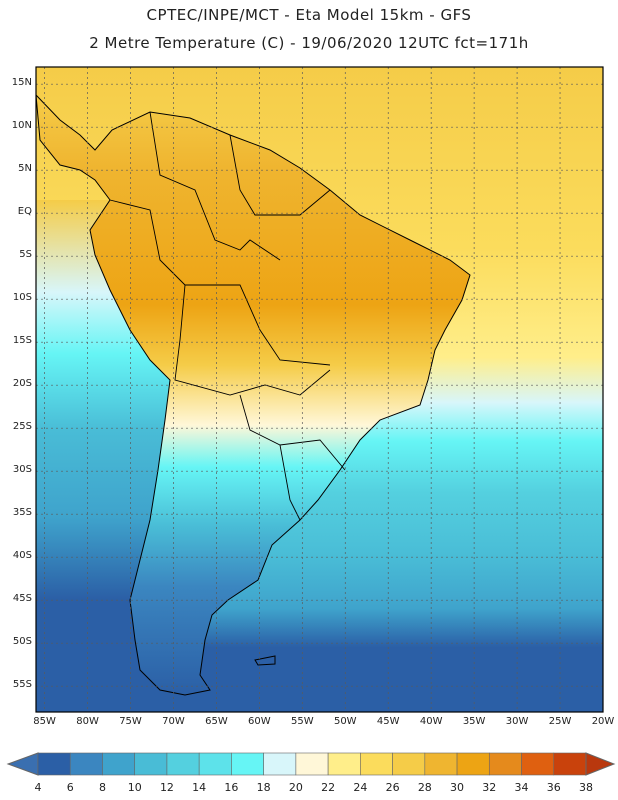  What do you see at coordinates (102, 787) in the screenshot?
I see `colorbar-label: 8` at bounding box center [102, 787].